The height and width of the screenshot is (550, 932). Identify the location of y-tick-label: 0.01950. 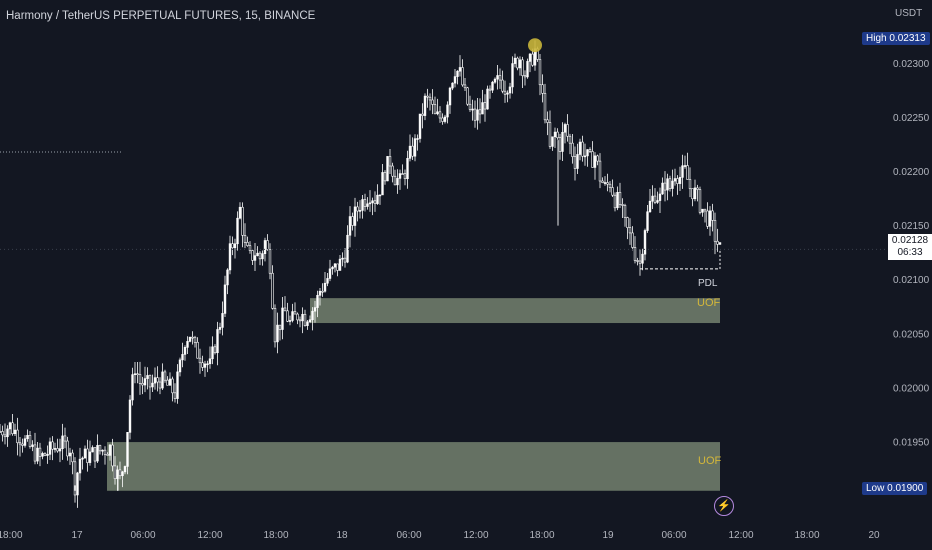
(911, 443).